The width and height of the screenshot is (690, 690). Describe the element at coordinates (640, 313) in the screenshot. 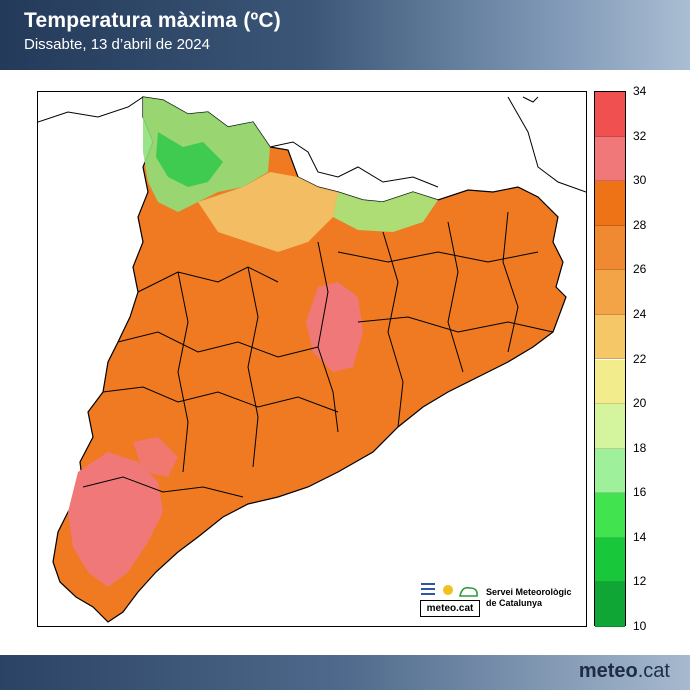

I see `legend-tick-label: 24` at that location.